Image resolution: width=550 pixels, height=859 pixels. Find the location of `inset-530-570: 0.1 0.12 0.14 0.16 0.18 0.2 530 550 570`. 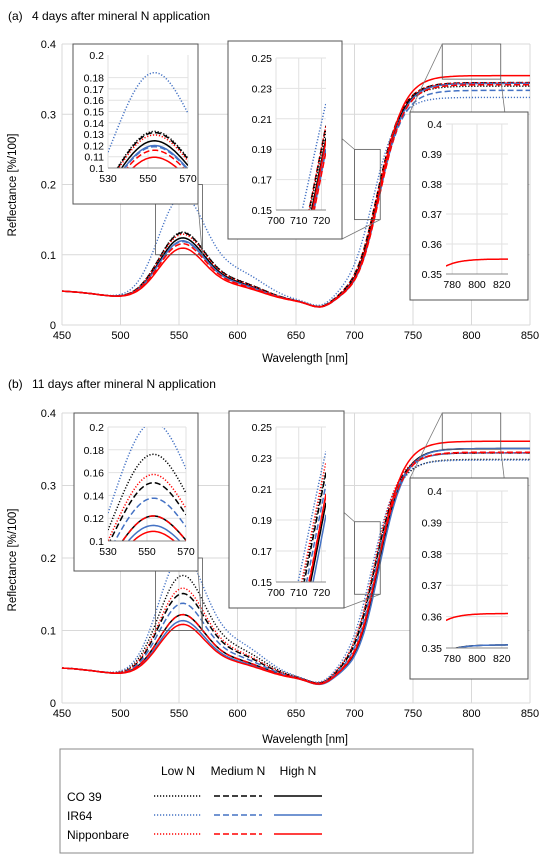

inset-530-570: 0.1 0.12 0.14 0.16 0.18 0.2 530 550 570 is located at coordinates (138, 521).